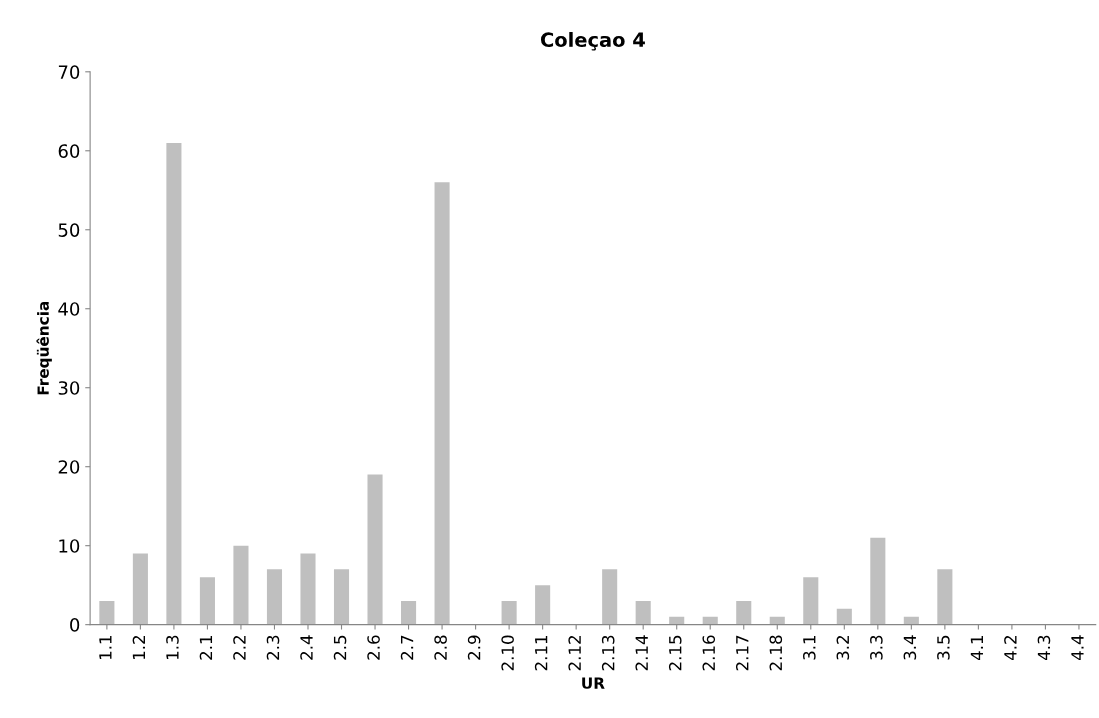 The width and height of the screenshot is (1099, 718). I want to click on x-tick-label: 4.2, so click(1010, 648).